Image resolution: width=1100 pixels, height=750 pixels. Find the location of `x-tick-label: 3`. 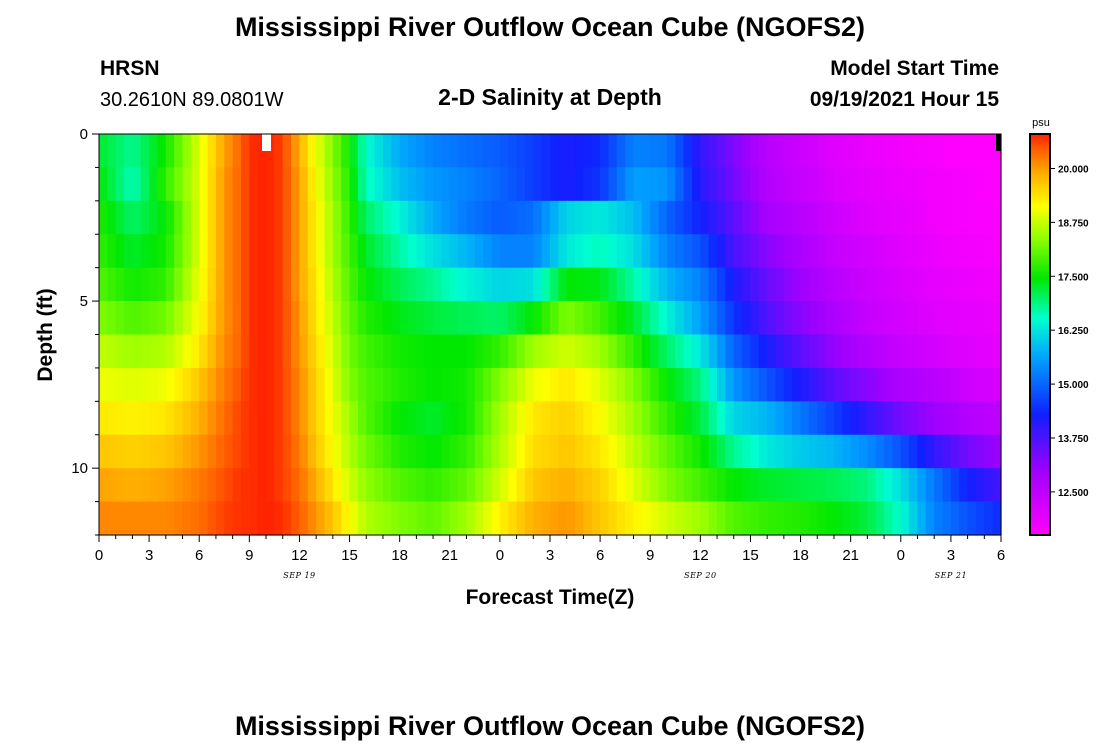

x-tick-label: 3 is located at coordinates (149, 555).